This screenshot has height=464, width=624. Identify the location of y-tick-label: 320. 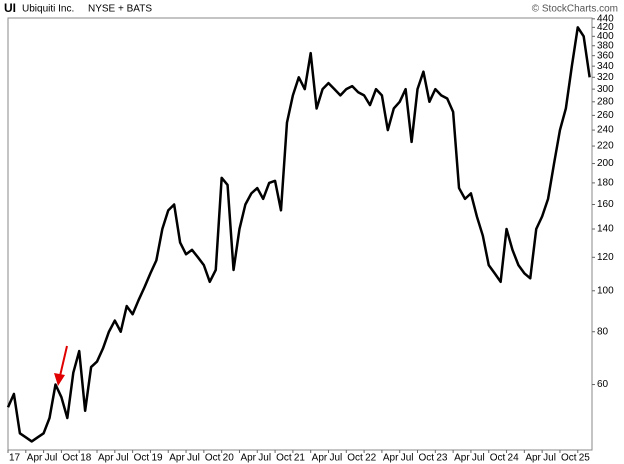
(605, 77).